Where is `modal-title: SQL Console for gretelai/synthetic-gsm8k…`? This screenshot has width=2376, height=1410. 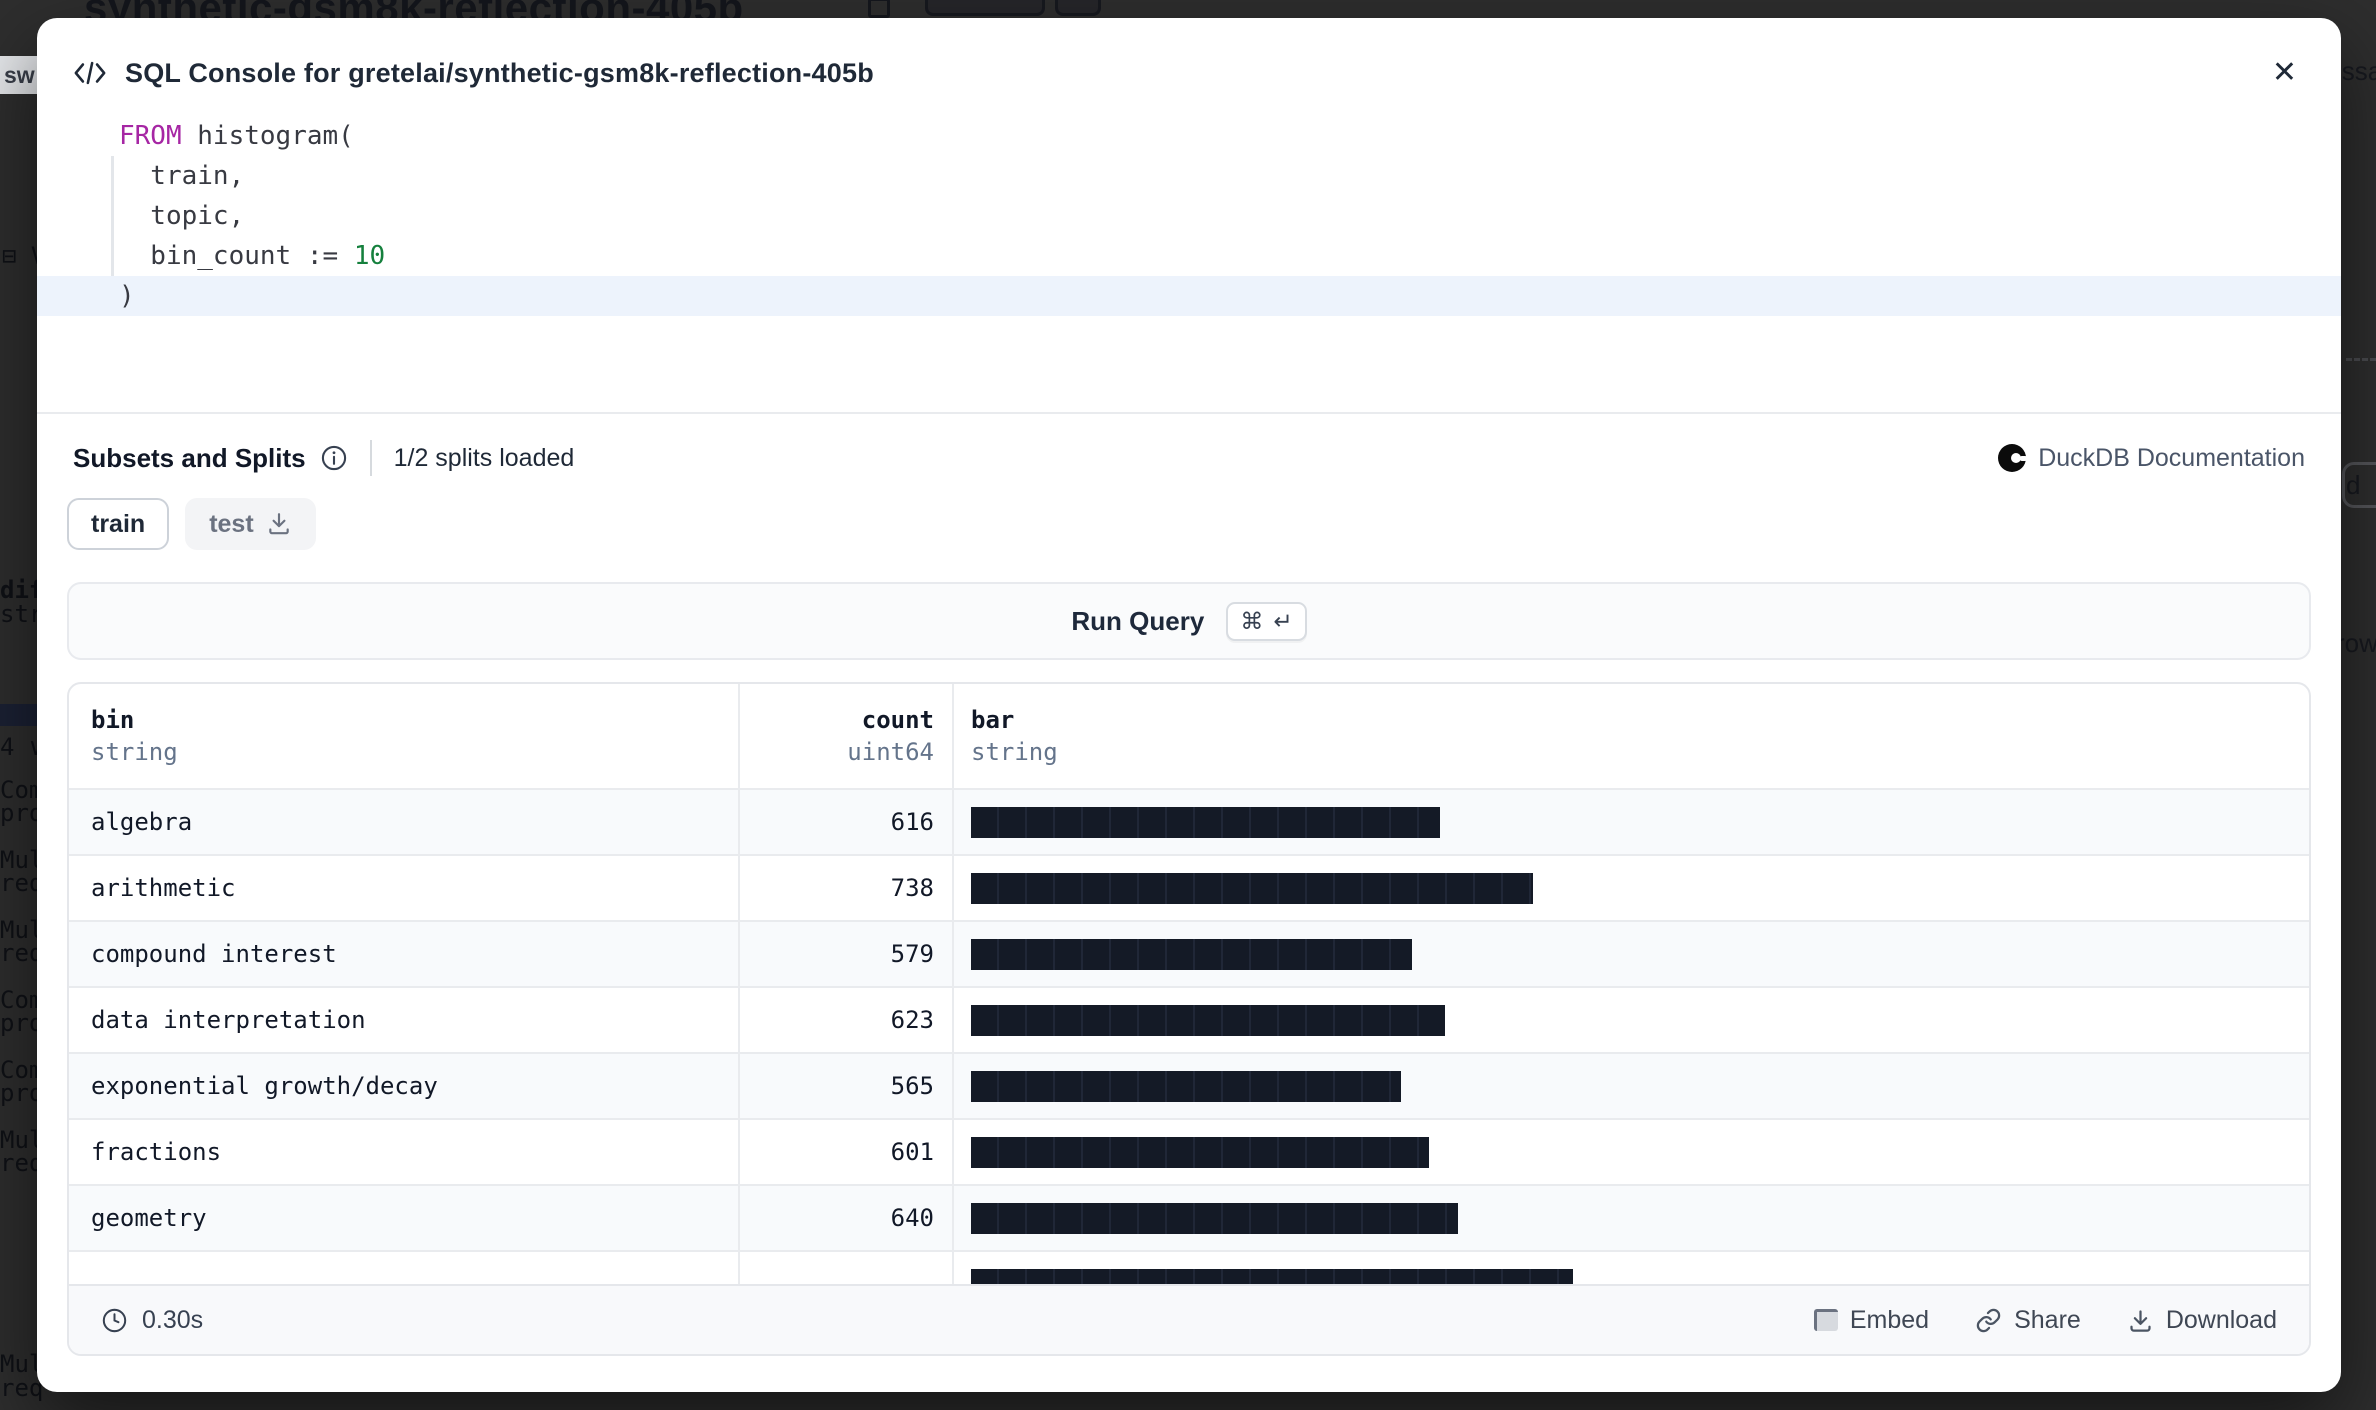 modal-title: SQL Console for gretelai/synthetic-gsm8k… is located at coordinates (499, 72).